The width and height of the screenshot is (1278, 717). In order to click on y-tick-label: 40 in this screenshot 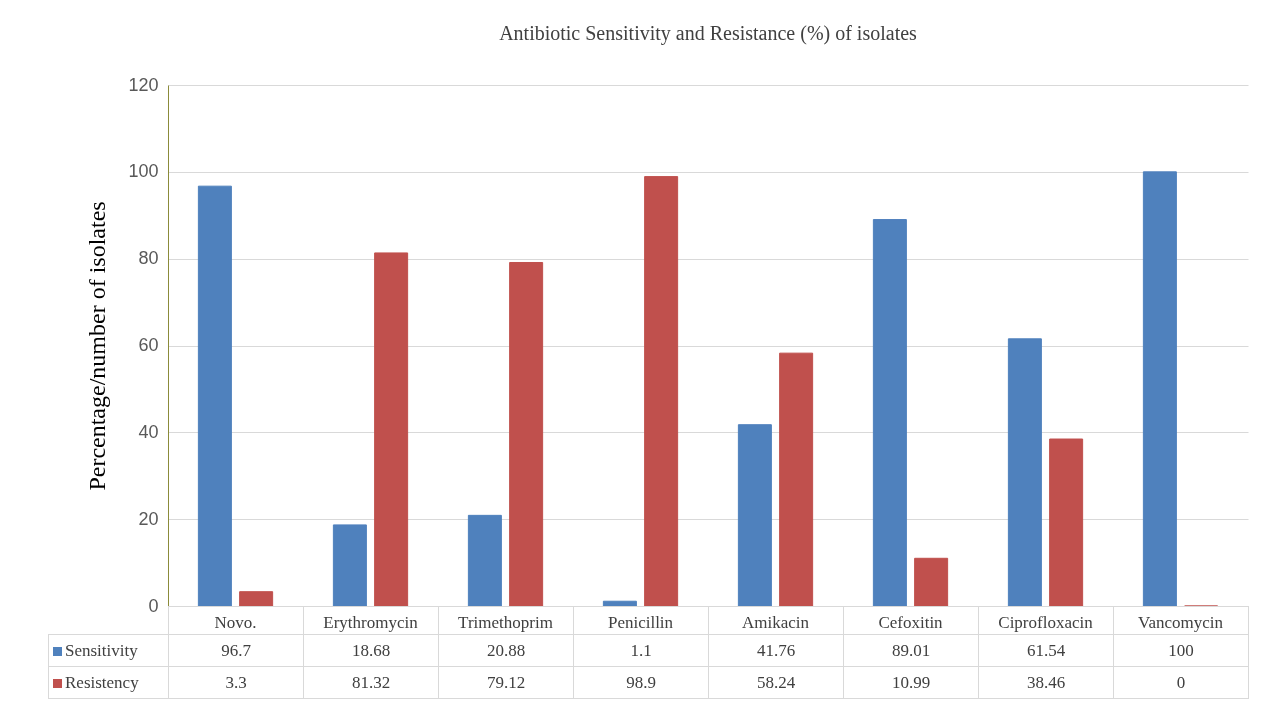, I will do `click(148, 431)`.